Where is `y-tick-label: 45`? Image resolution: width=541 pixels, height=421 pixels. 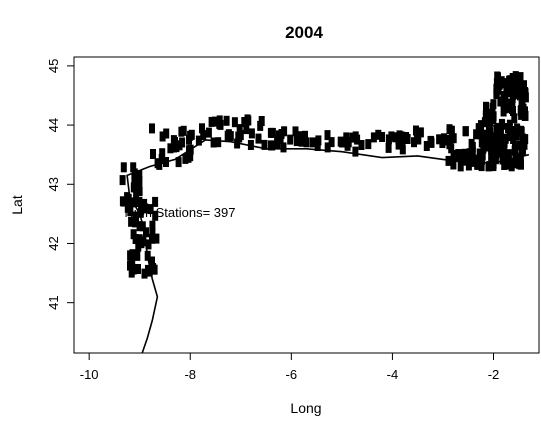
y-tick-label: 45 is located at coordinates (53, 66).